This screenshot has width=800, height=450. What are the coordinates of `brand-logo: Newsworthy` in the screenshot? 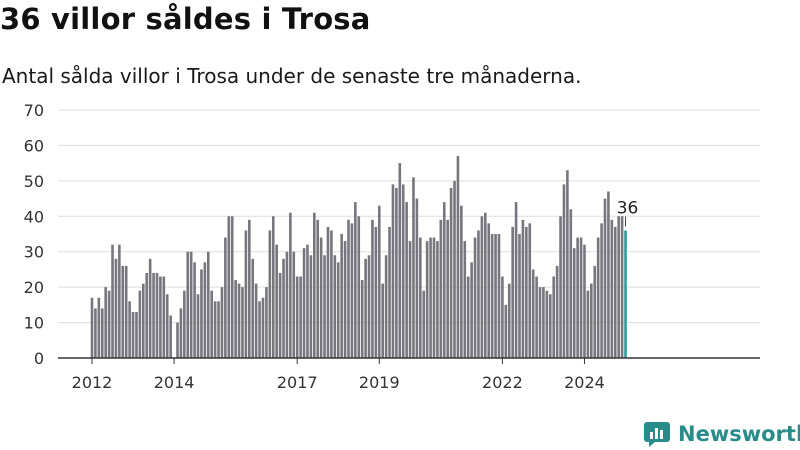 It's located at (722, 434).